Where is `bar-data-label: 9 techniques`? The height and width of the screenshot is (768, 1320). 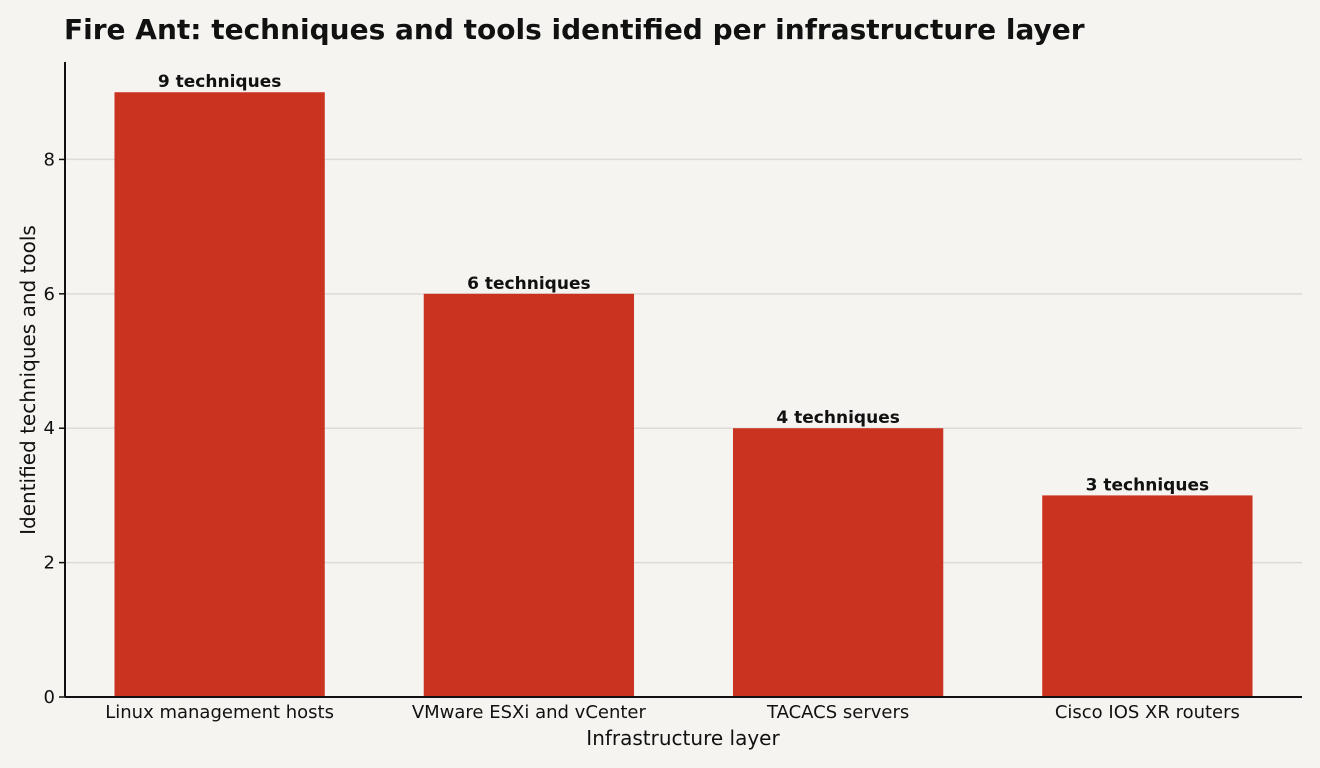
bar-data-label: 9 techniques is located at coordinates (219, 82).